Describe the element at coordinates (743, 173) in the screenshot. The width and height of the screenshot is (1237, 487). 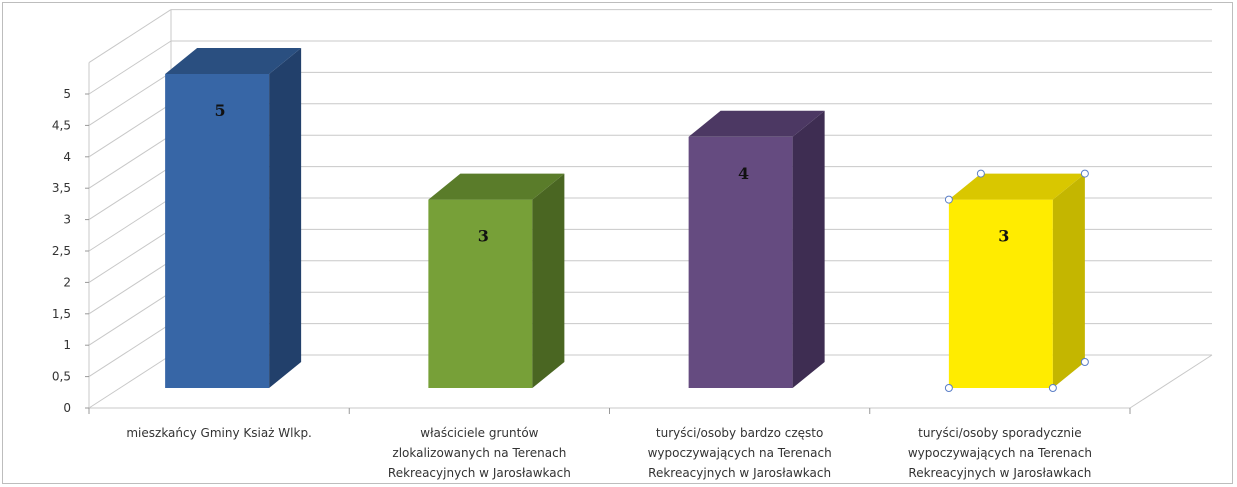
I see `data-label: 4` at that location.